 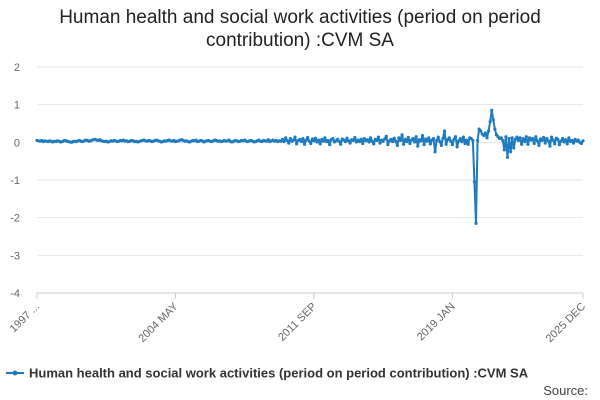 I want to click on y-tick-label: -1, so click(x=15, y=181).